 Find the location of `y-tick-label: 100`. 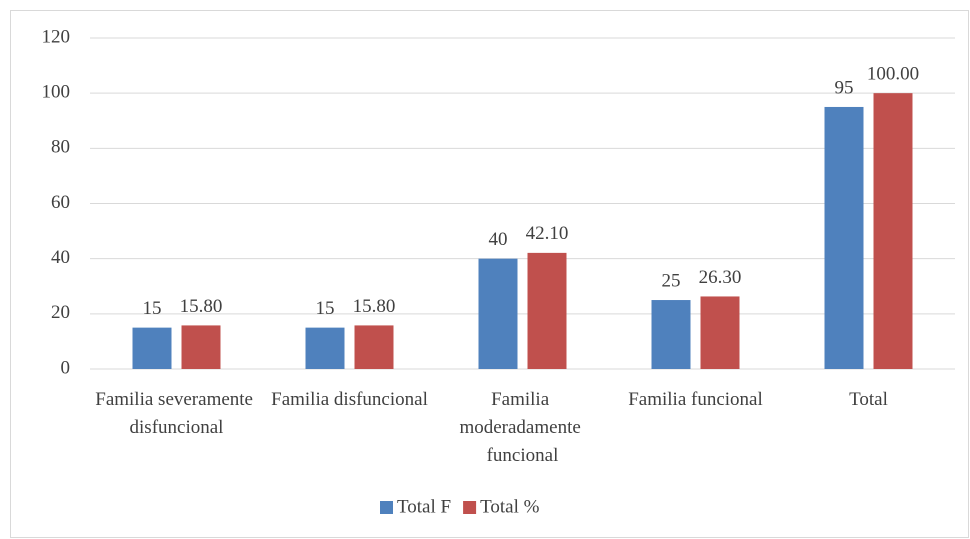

y-tick-label: 100 is located at coordinates (56, 92).